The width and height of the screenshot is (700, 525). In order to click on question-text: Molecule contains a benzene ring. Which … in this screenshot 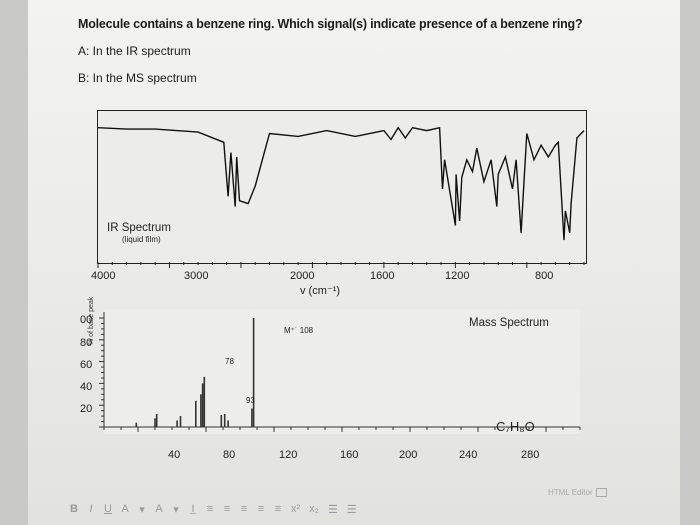, I will do `click(330, 24)`.